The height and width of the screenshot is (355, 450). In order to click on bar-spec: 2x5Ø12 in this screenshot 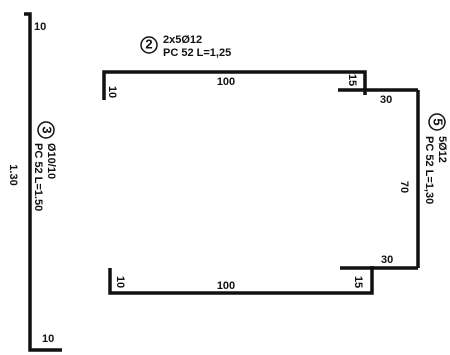, I will do `click(182, 40)`.